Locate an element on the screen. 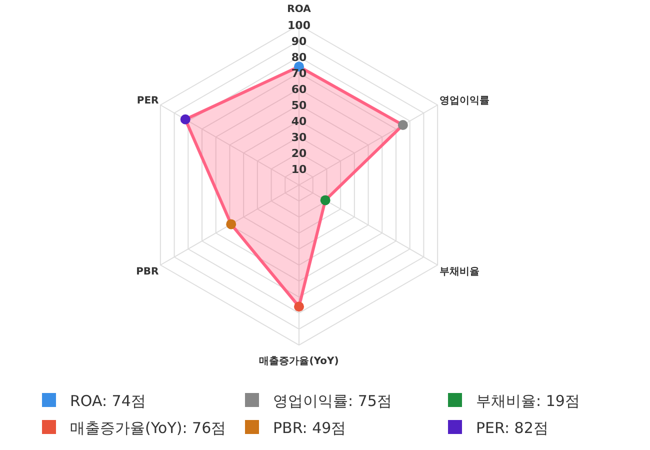 The height and width of the screenshot is (450, 650). y-tick-label: 90 is located at coordinates (299, 41).